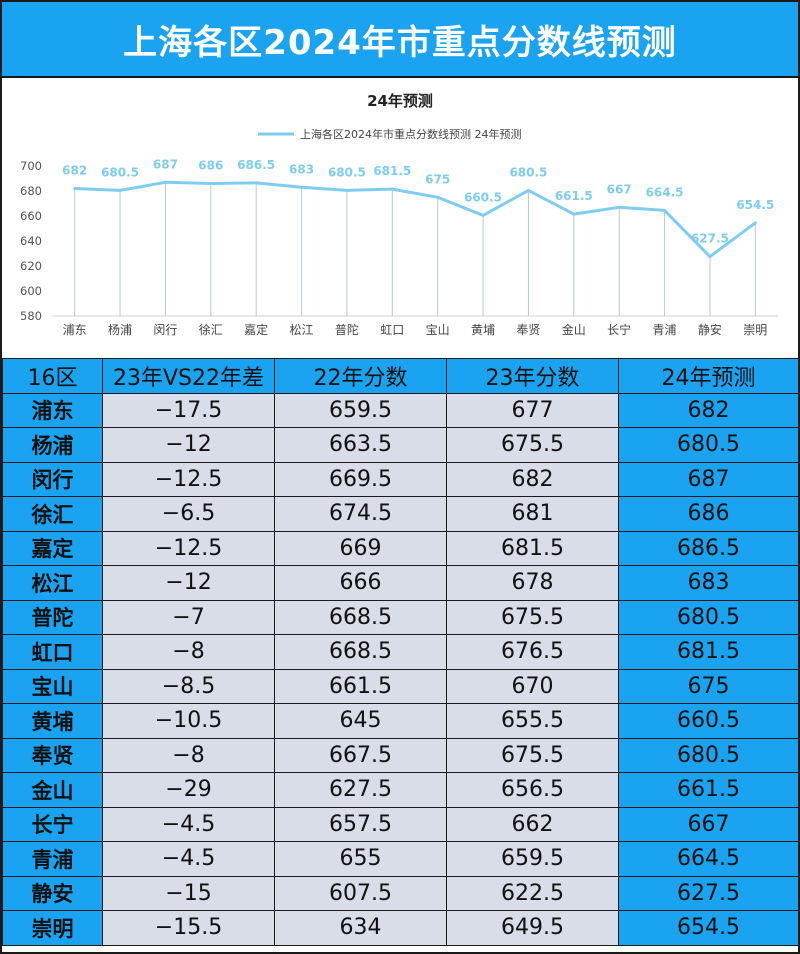 This screenshot has height=954, width=800. Describe the element at coordinates (532, 583) in the screenshot. I see `cell-2023-score: 678` at that location.